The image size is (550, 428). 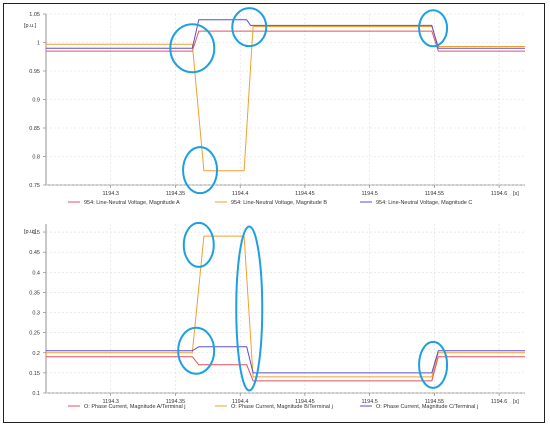 What do you see at coordinates (34, 129) in the screenshot?
I see `y-tick-label: 0.85` at bounding box center [34, 129].